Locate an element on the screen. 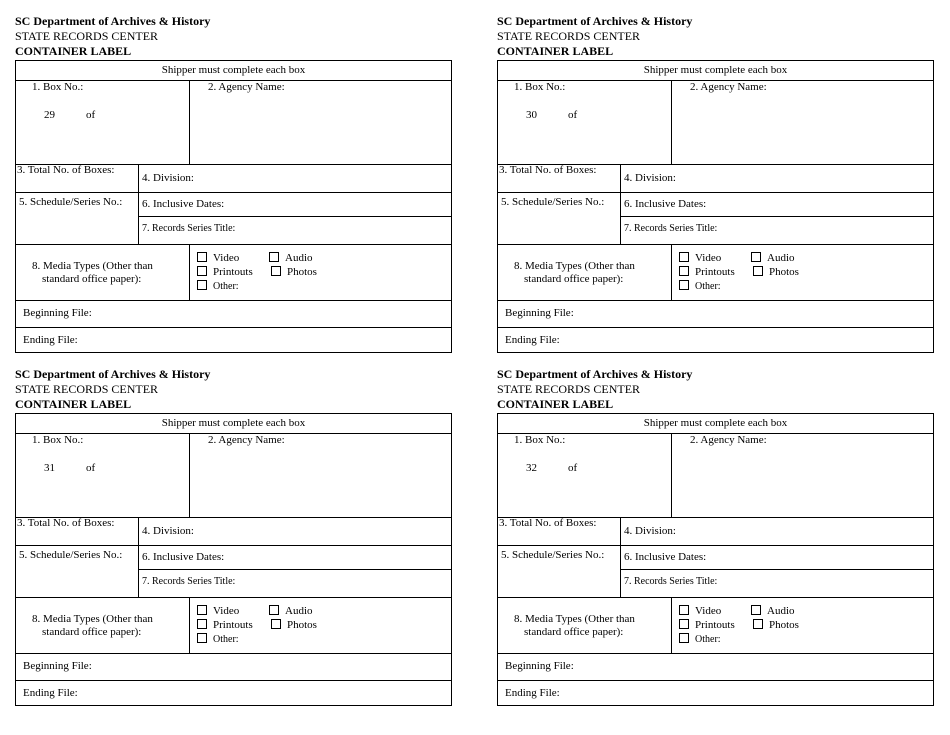  box-number-value: 29 is located at coordinates (49, 115).